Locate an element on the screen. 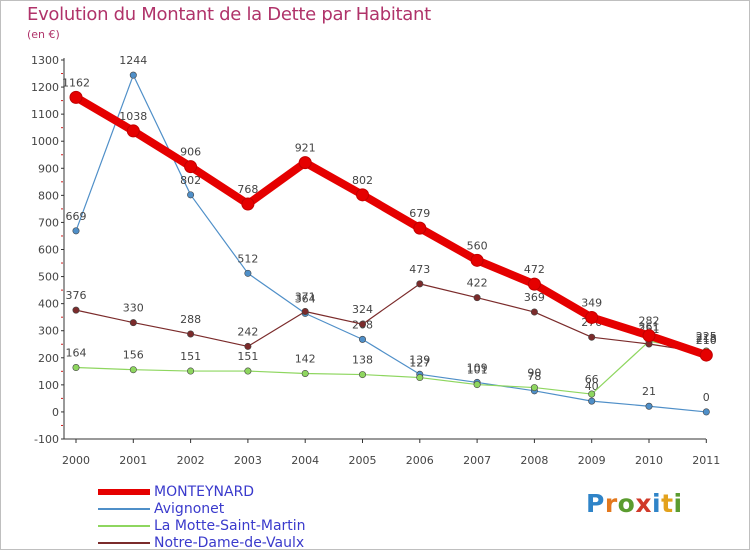  x-tick-label: 2008 is located at coordinates (534, 460).